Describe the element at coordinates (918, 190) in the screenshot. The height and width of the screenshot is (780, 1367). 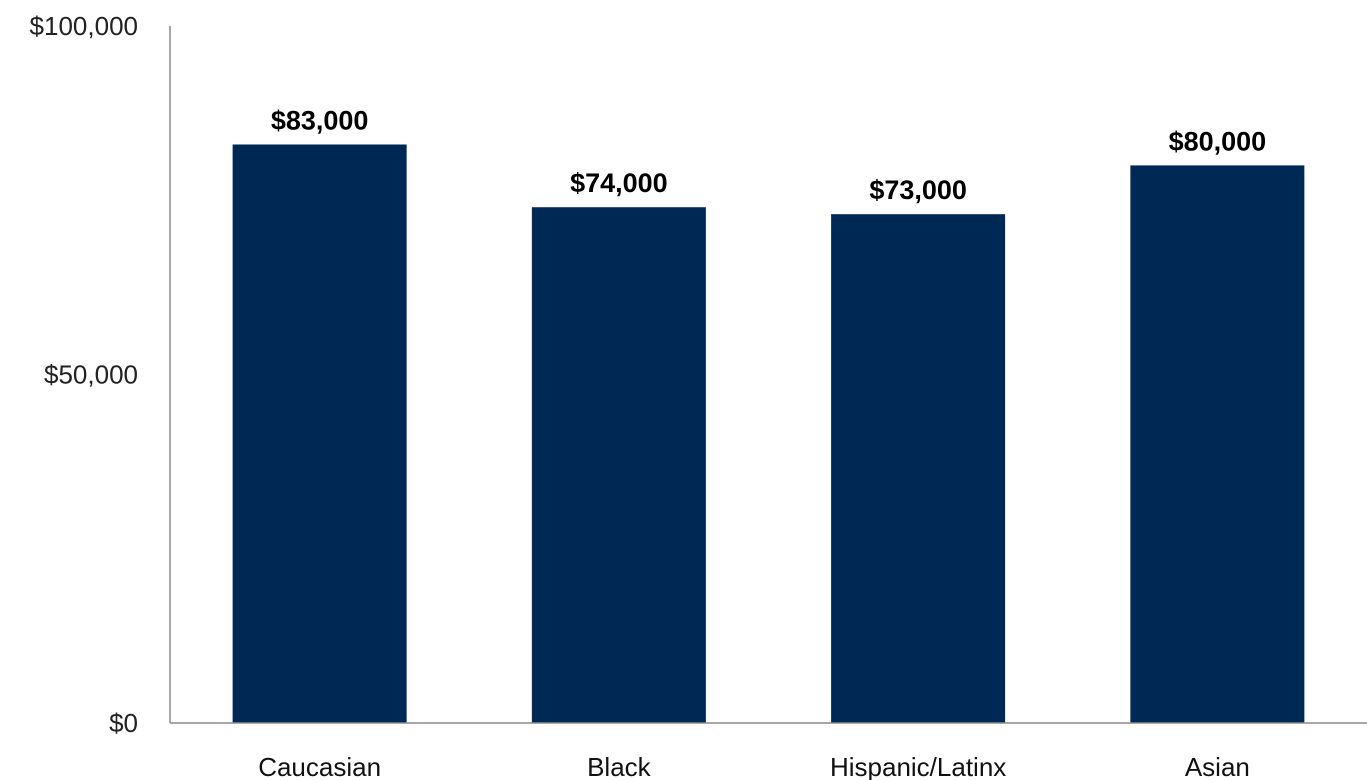
I see `data-label: $73,000` at that location.